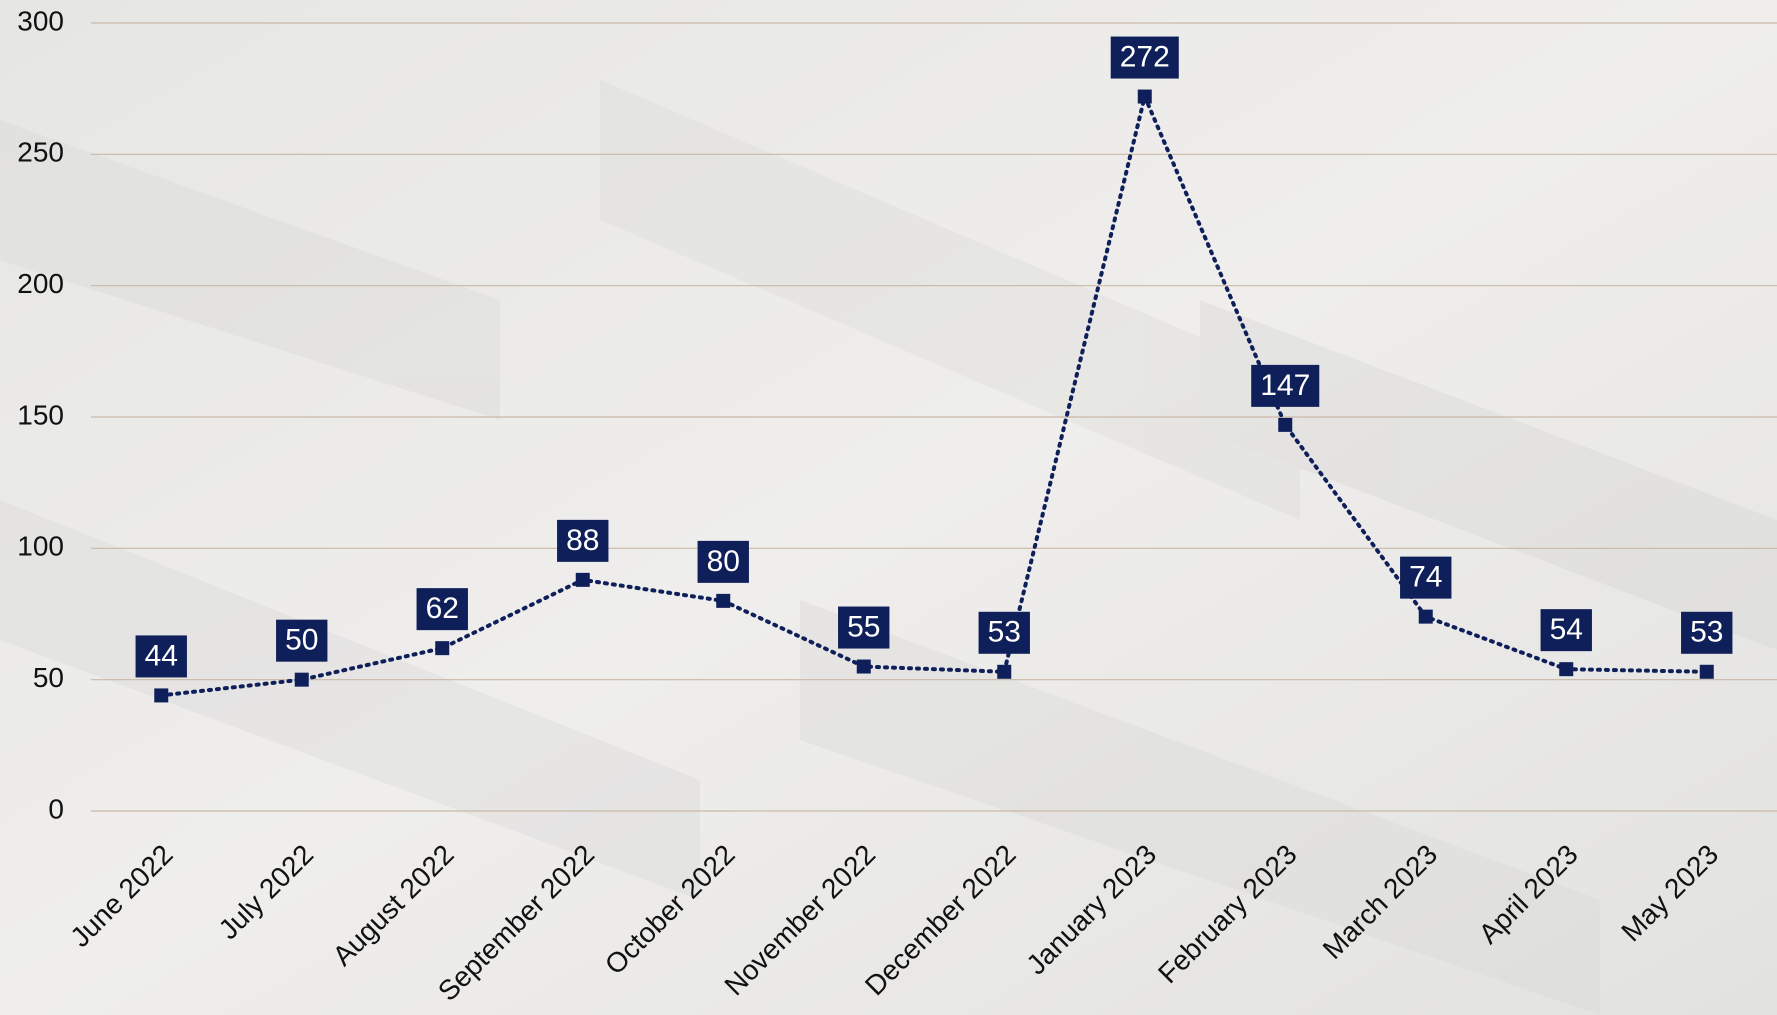 The image size is (1777, 1015). I want to click on data-label: 147, so click(1285, 385).